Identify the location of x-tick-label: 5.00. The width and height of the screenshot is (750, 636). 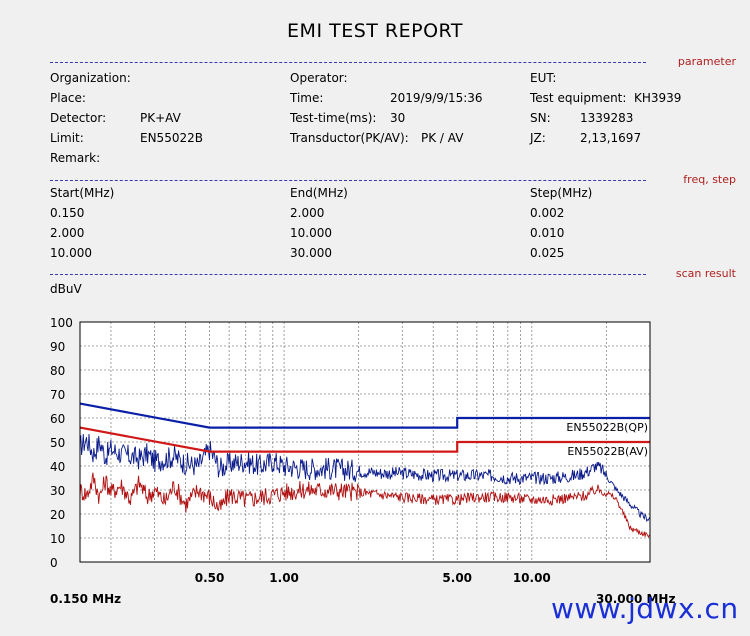
(457, 578).